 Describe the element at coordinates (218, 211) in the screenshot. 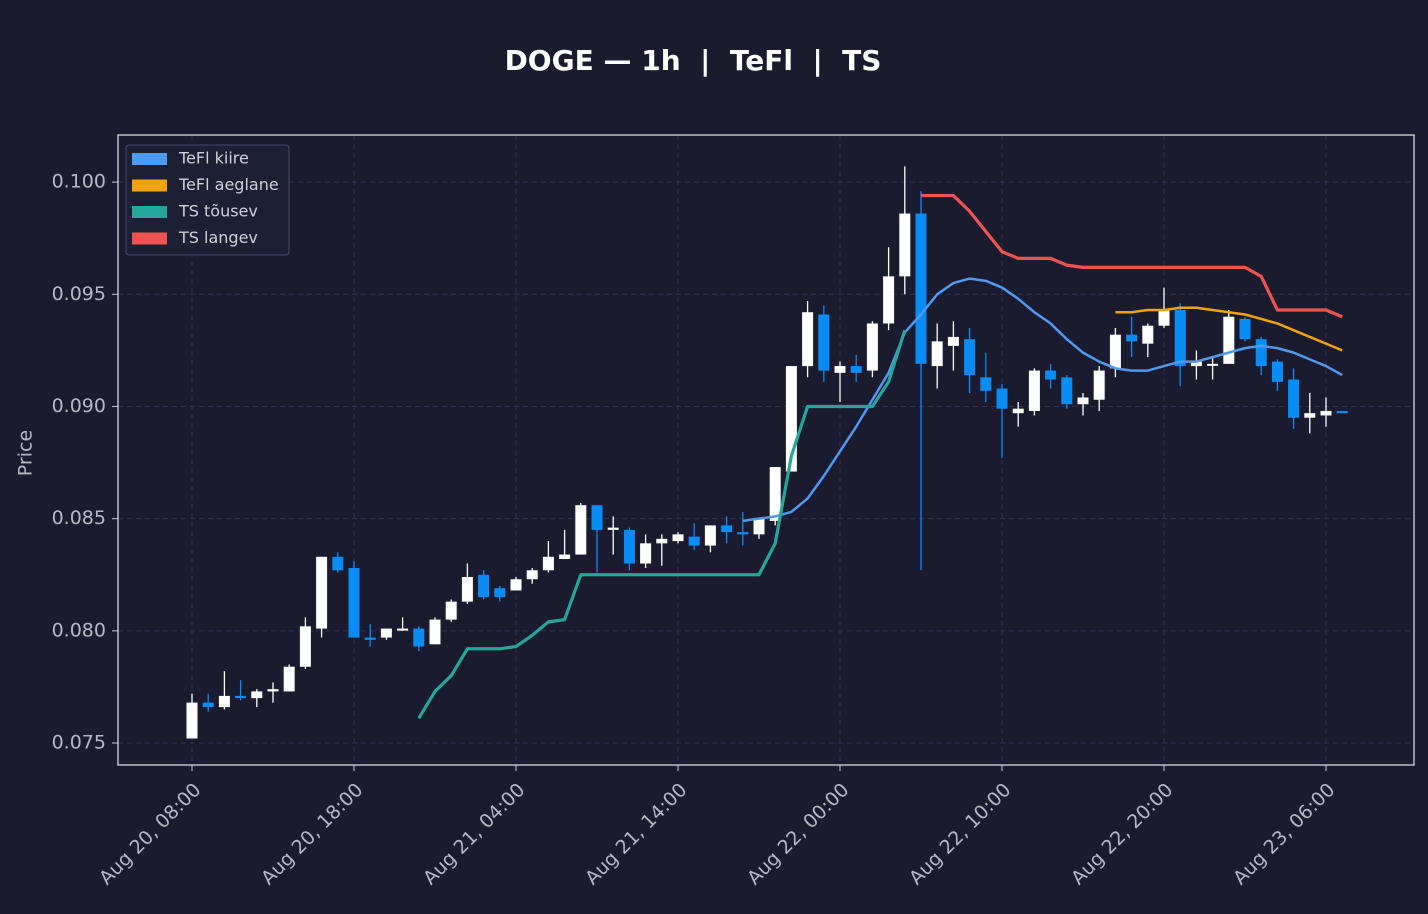

I see `legend-label: TS tõusev` at that location.